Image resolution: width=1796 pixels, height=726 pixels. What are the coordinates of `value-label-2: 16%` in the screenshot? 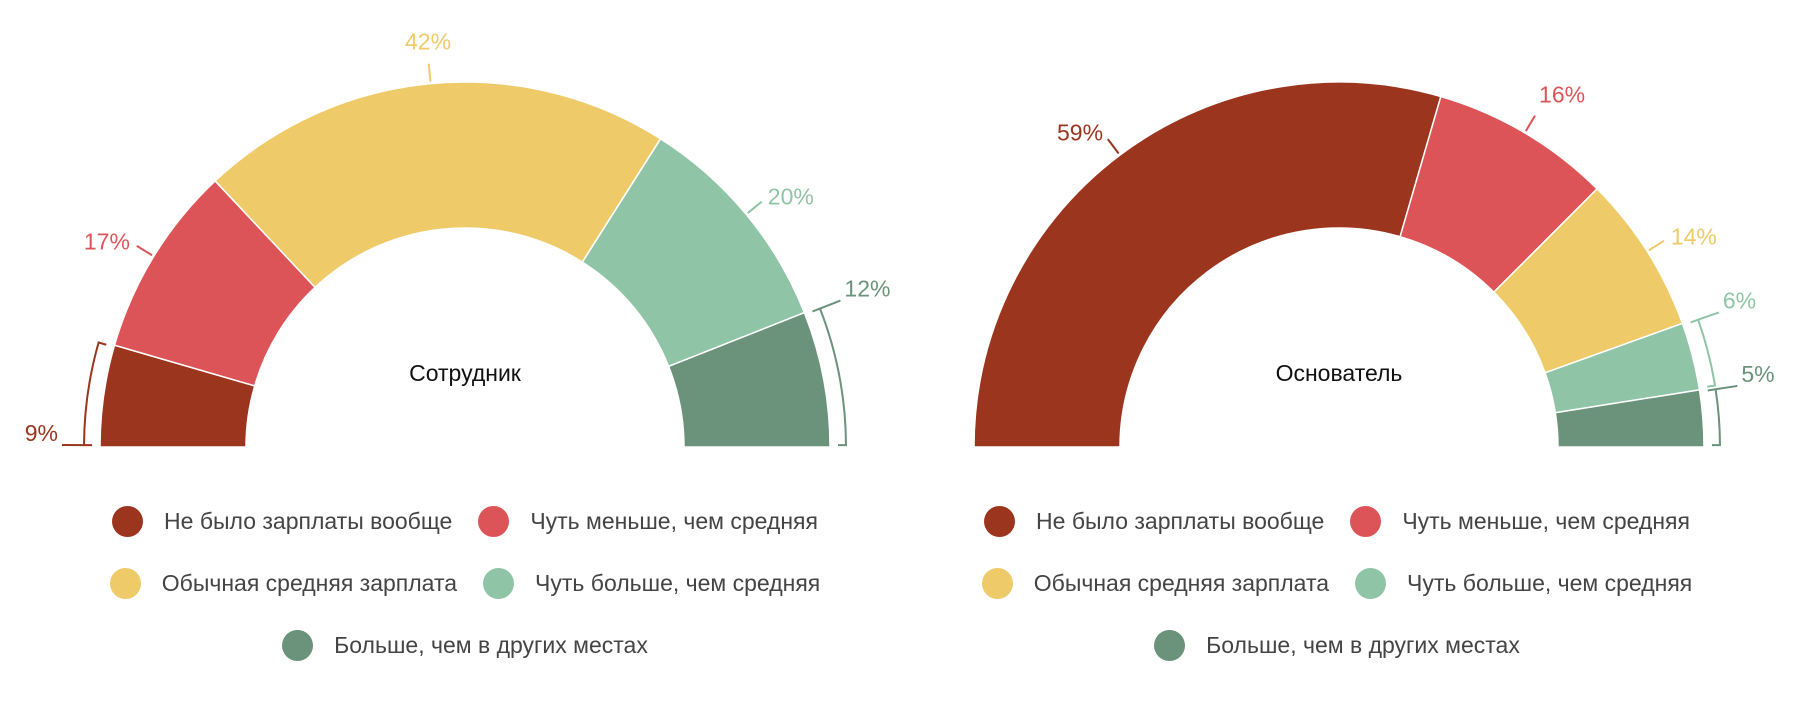 It's located at (1562, 95).